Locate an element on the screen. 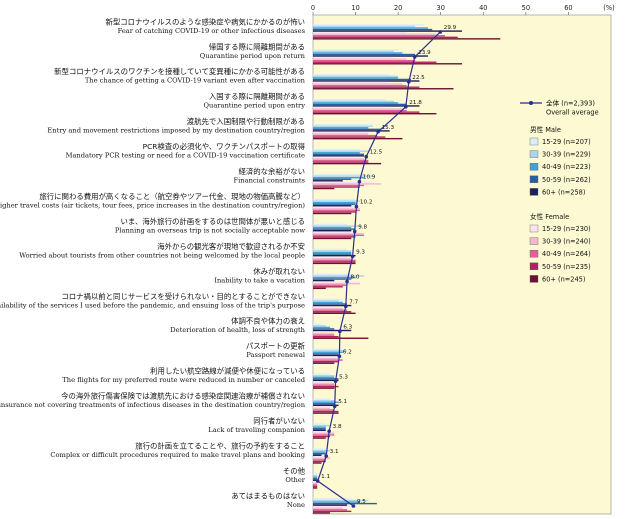 The width and height of the screenshot is (628, 519). x-axis: 0 10 20 30 40 50 60 (%) is located at coordinates (463, 9).